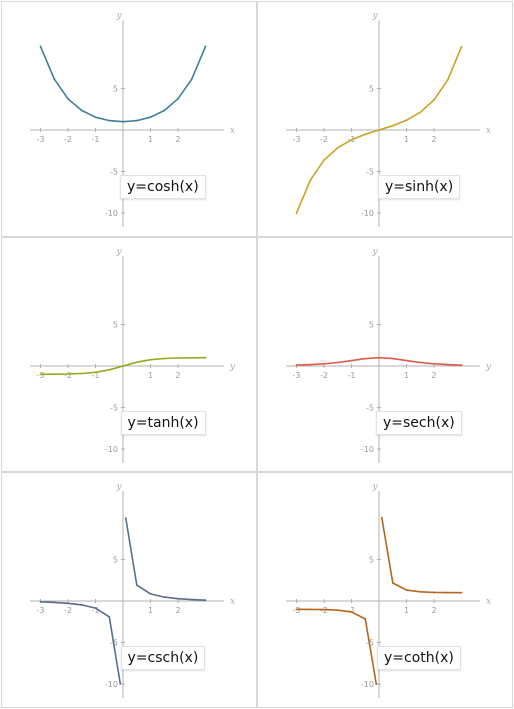 The height and width of the screenshot is (709, 514). Describe the element at coordinates (163, 423) in the screenshot. I see `function-label: y=tanh(x)` at that location.